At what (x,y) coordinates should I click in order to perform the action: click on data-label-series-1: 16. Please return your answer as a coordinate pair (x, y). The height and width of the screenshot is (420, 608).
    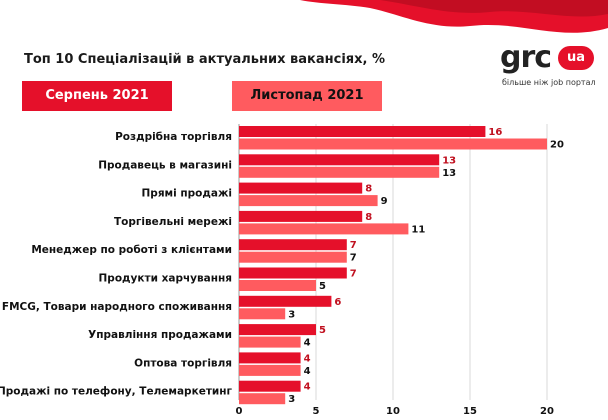
    Looking at the image, I should click on (495, 132).